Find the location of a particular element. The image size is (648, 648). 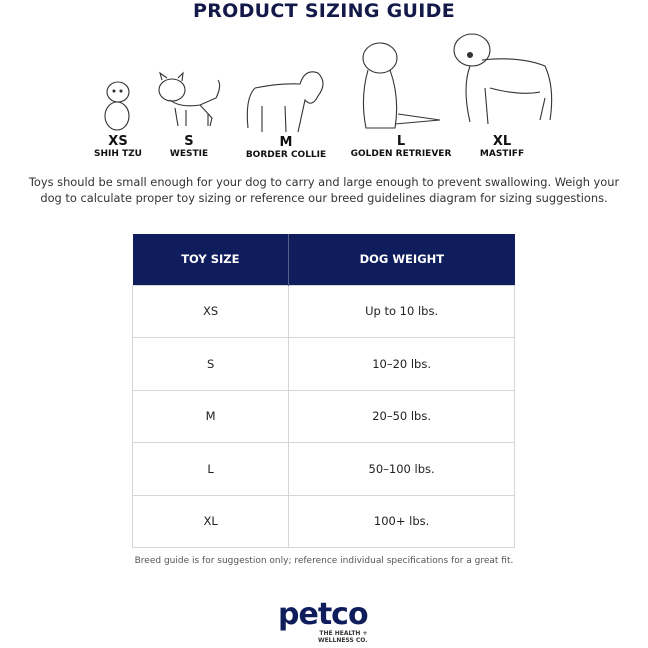

dog-weight-cell: 10–20 lbs. is located at coordinates (401, 364).